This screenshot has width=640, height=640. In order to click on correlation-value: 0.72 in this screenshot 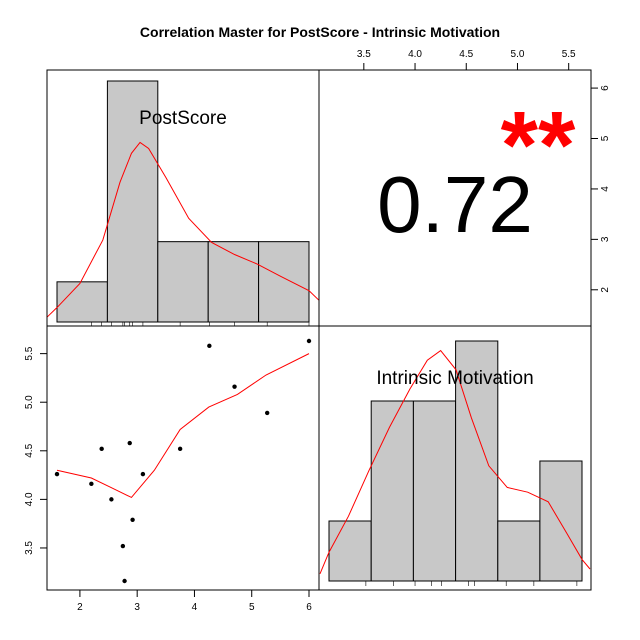, I will do `click(455, 204)`.